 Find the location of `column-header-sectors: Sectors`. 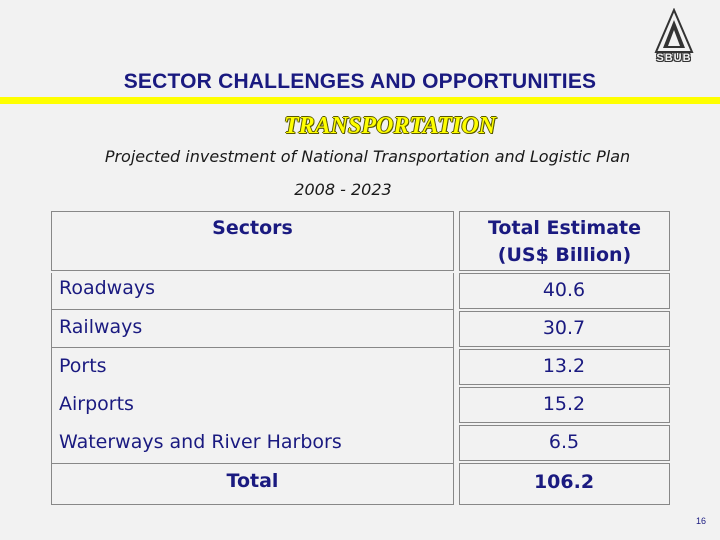

column-header-sectors: Sectors is located at coordinates (252, 228).